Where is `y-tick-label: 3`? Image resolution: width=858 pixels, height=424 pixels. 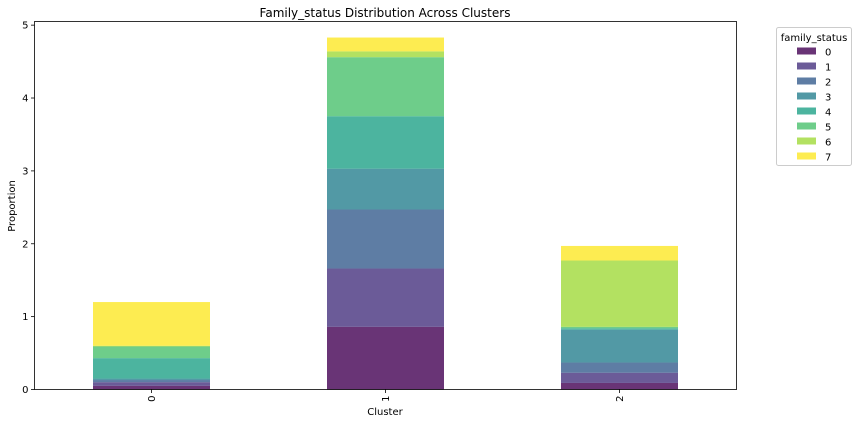 y-tick-label: 3 is located at coordinates (25, 171).